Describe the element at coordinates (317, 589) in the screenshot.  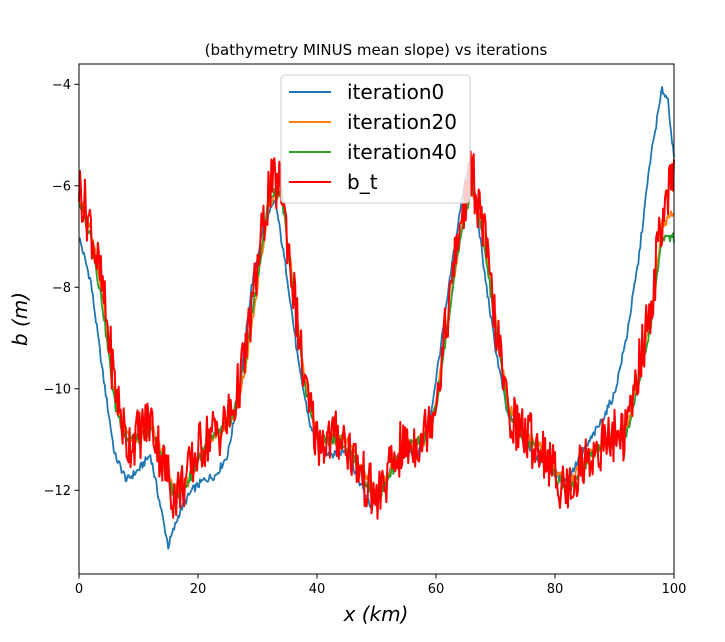
I see `x-tick-label: 40` at that location.